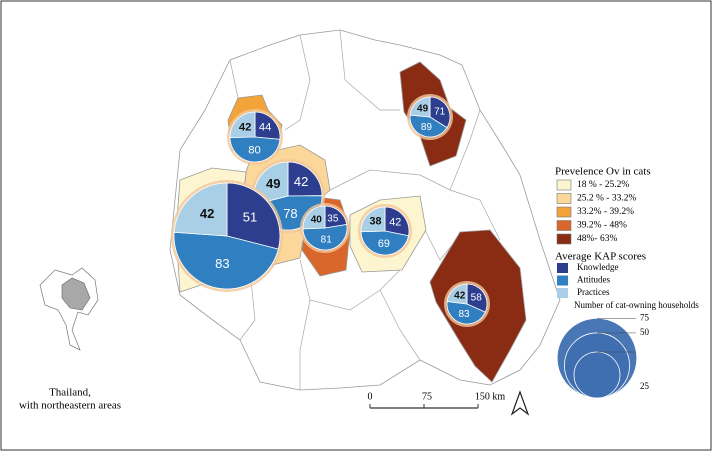 The width and height of the screenshot is (712, 451). I want to click on inset-map, so click(69, 309).